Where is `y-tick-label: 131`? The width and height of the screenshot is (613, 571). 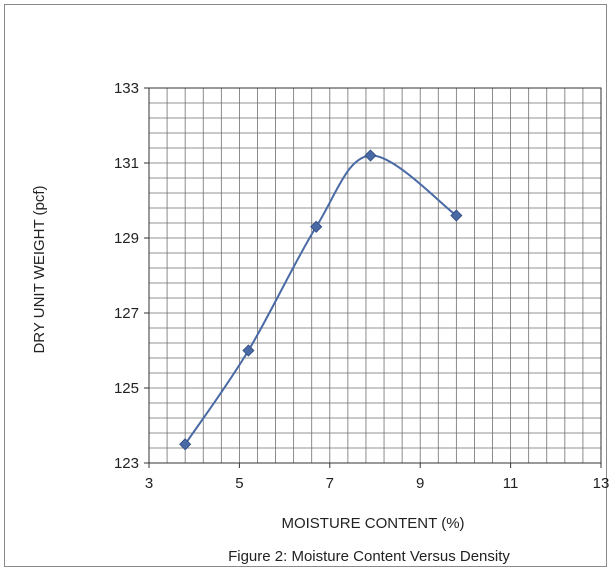 y-tick-label: 131 is located at coordinates (126, 163).